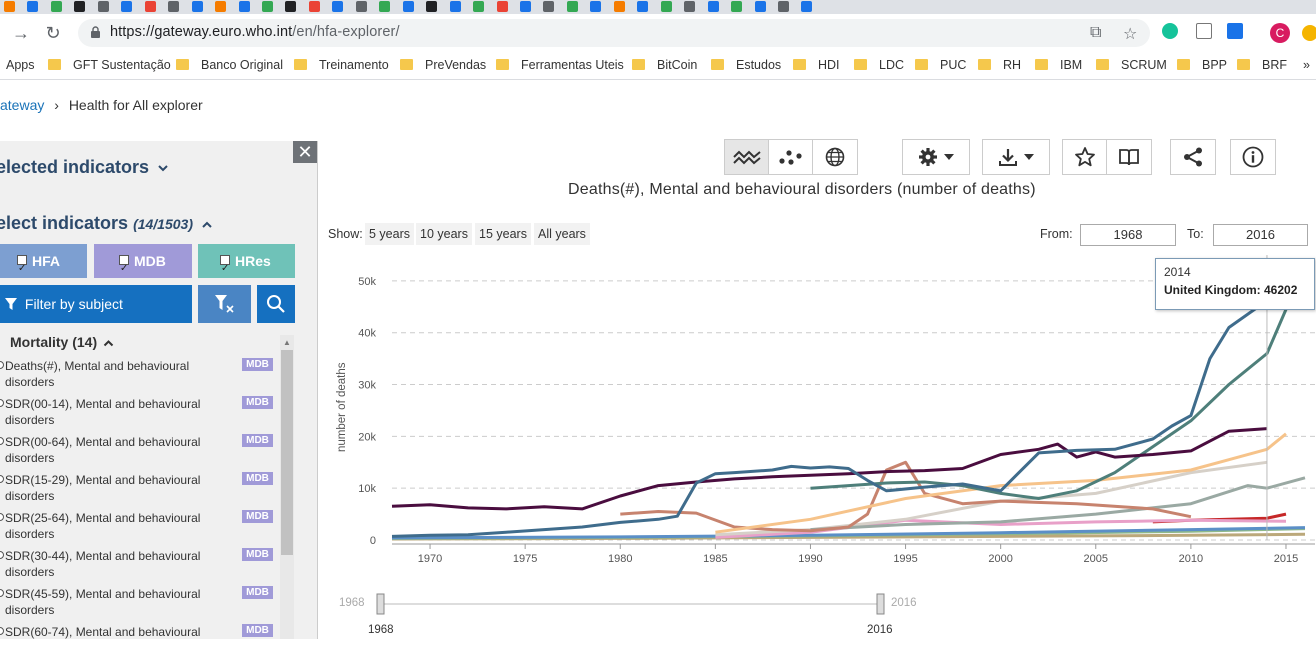 This screenshot has width=1316, height=661. Describe the element at coordinates (1129, 157) in the screenshot. I see `metadata-book-button` at that location.